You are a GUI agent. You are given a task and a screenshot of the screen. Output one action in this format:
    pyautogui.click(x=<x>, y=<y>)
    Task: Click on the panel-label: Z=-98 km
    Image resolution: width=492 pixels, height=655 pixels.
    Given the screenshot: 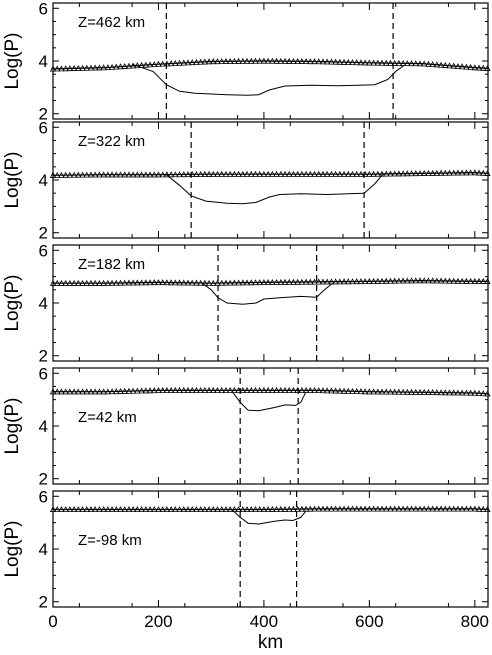 What is the action you would take?
    pyautogui.click(x=110, y=540)
    